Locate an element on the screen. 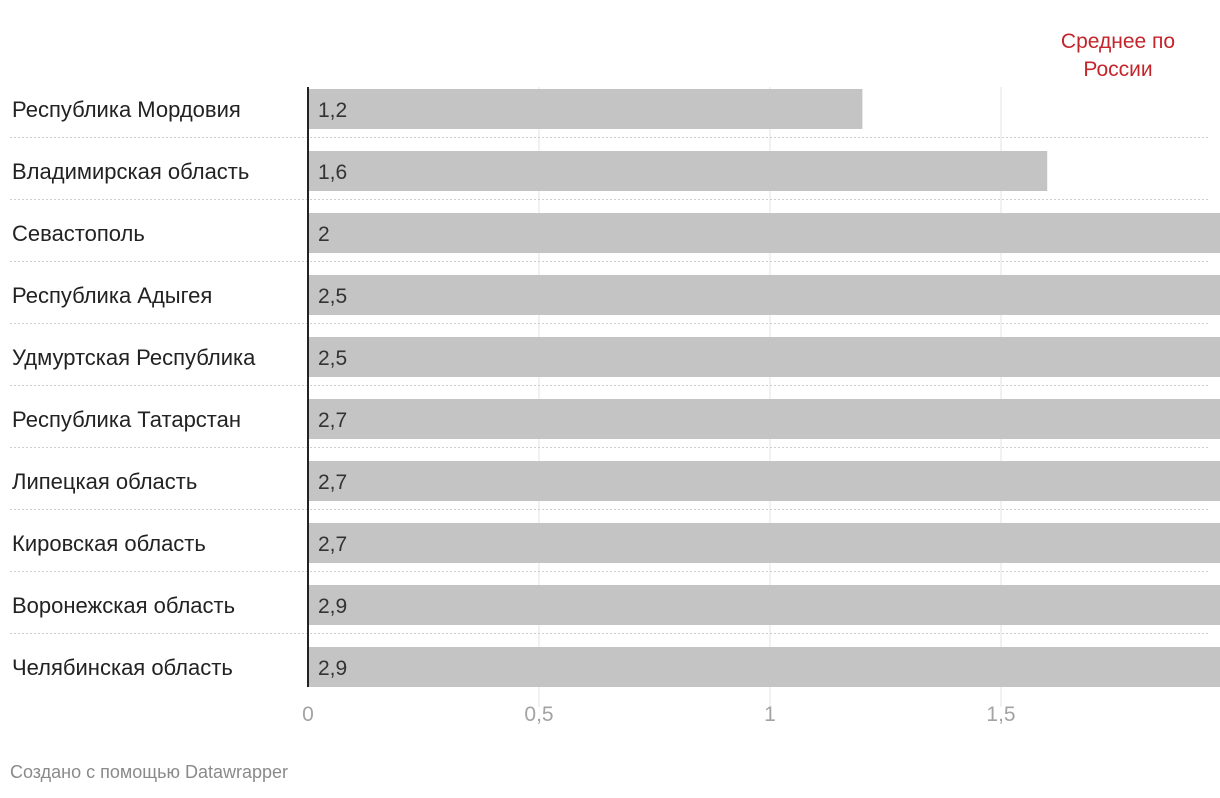 This screenshot has width=1220, height=798. category-label: Республика Адыгея is located at coordinates (112, 295).